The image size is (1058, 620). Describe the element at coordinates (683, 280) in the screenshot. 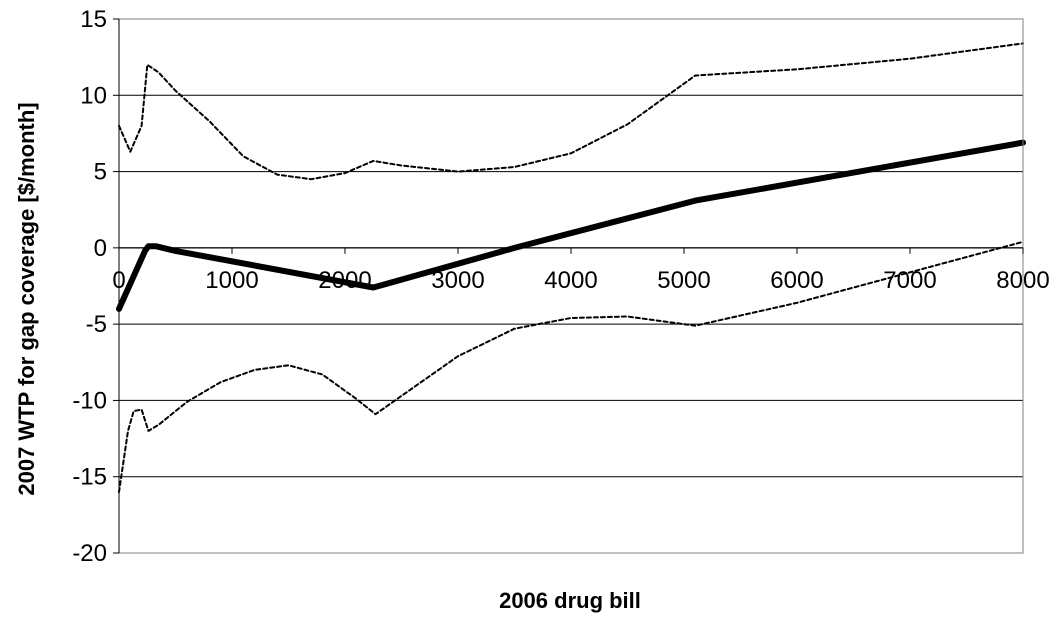

I see `x-tick-label: 5000` at that location.